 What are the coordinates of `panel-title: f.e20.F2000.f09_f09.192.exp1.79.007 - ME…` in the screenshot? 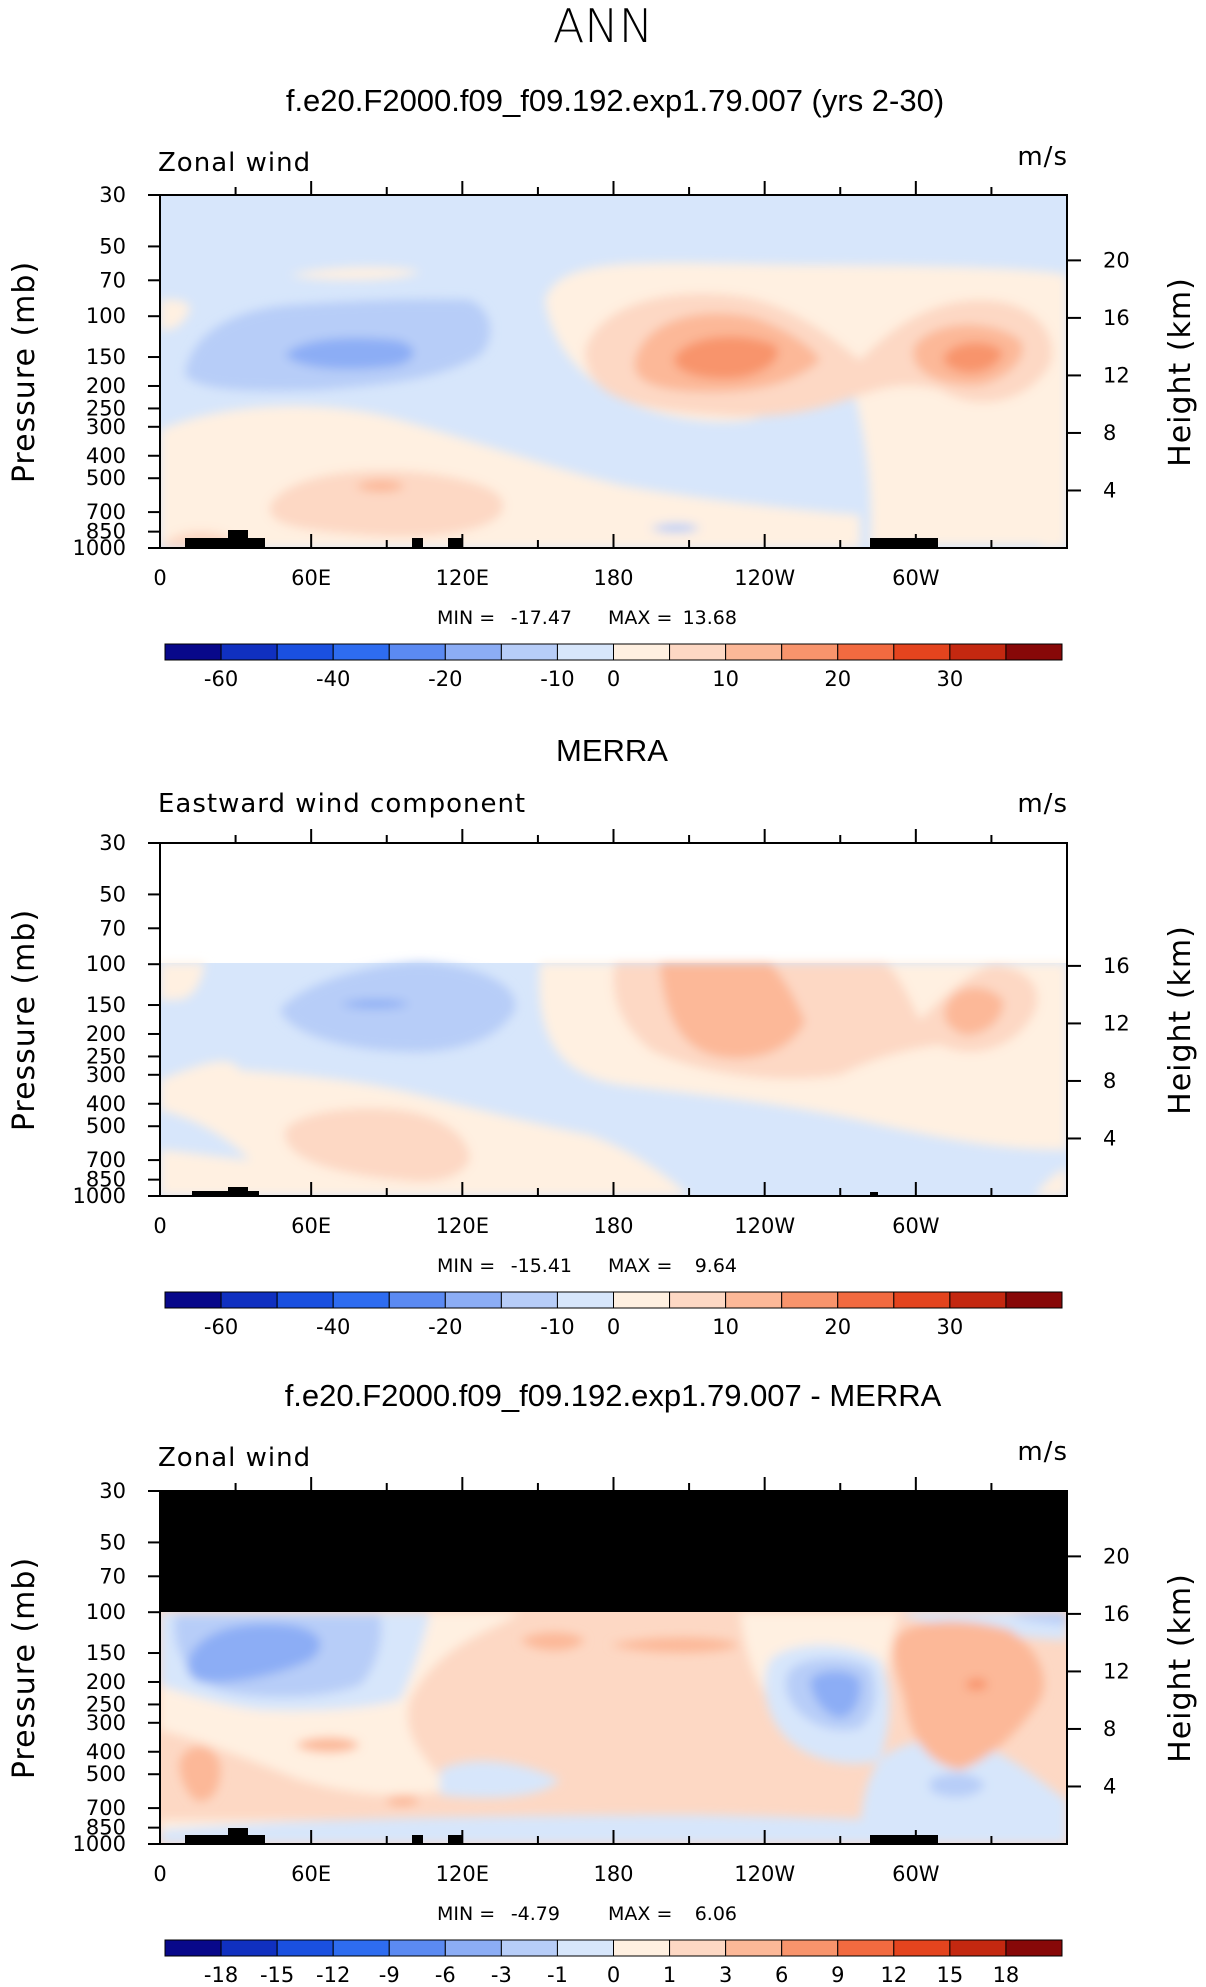 It's located at (613, 1395).